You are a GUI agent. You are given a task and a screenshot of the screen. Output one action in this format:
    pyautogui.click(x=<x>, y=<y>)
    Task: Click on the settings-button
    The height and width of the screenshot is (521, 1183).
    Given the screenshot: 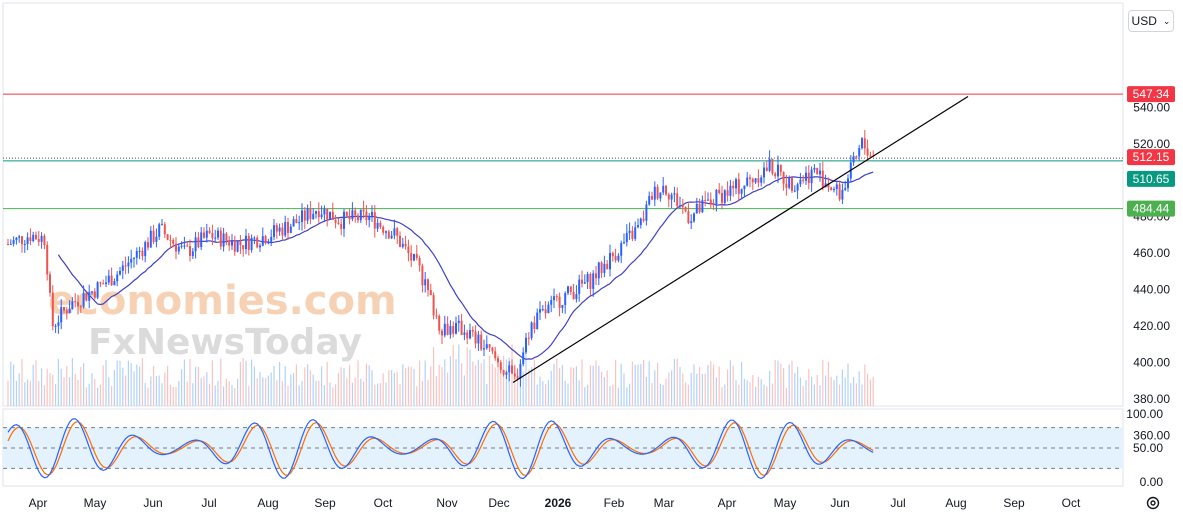 What is the action you would take?
    pyautogui.click(x=1153, y=503)
    